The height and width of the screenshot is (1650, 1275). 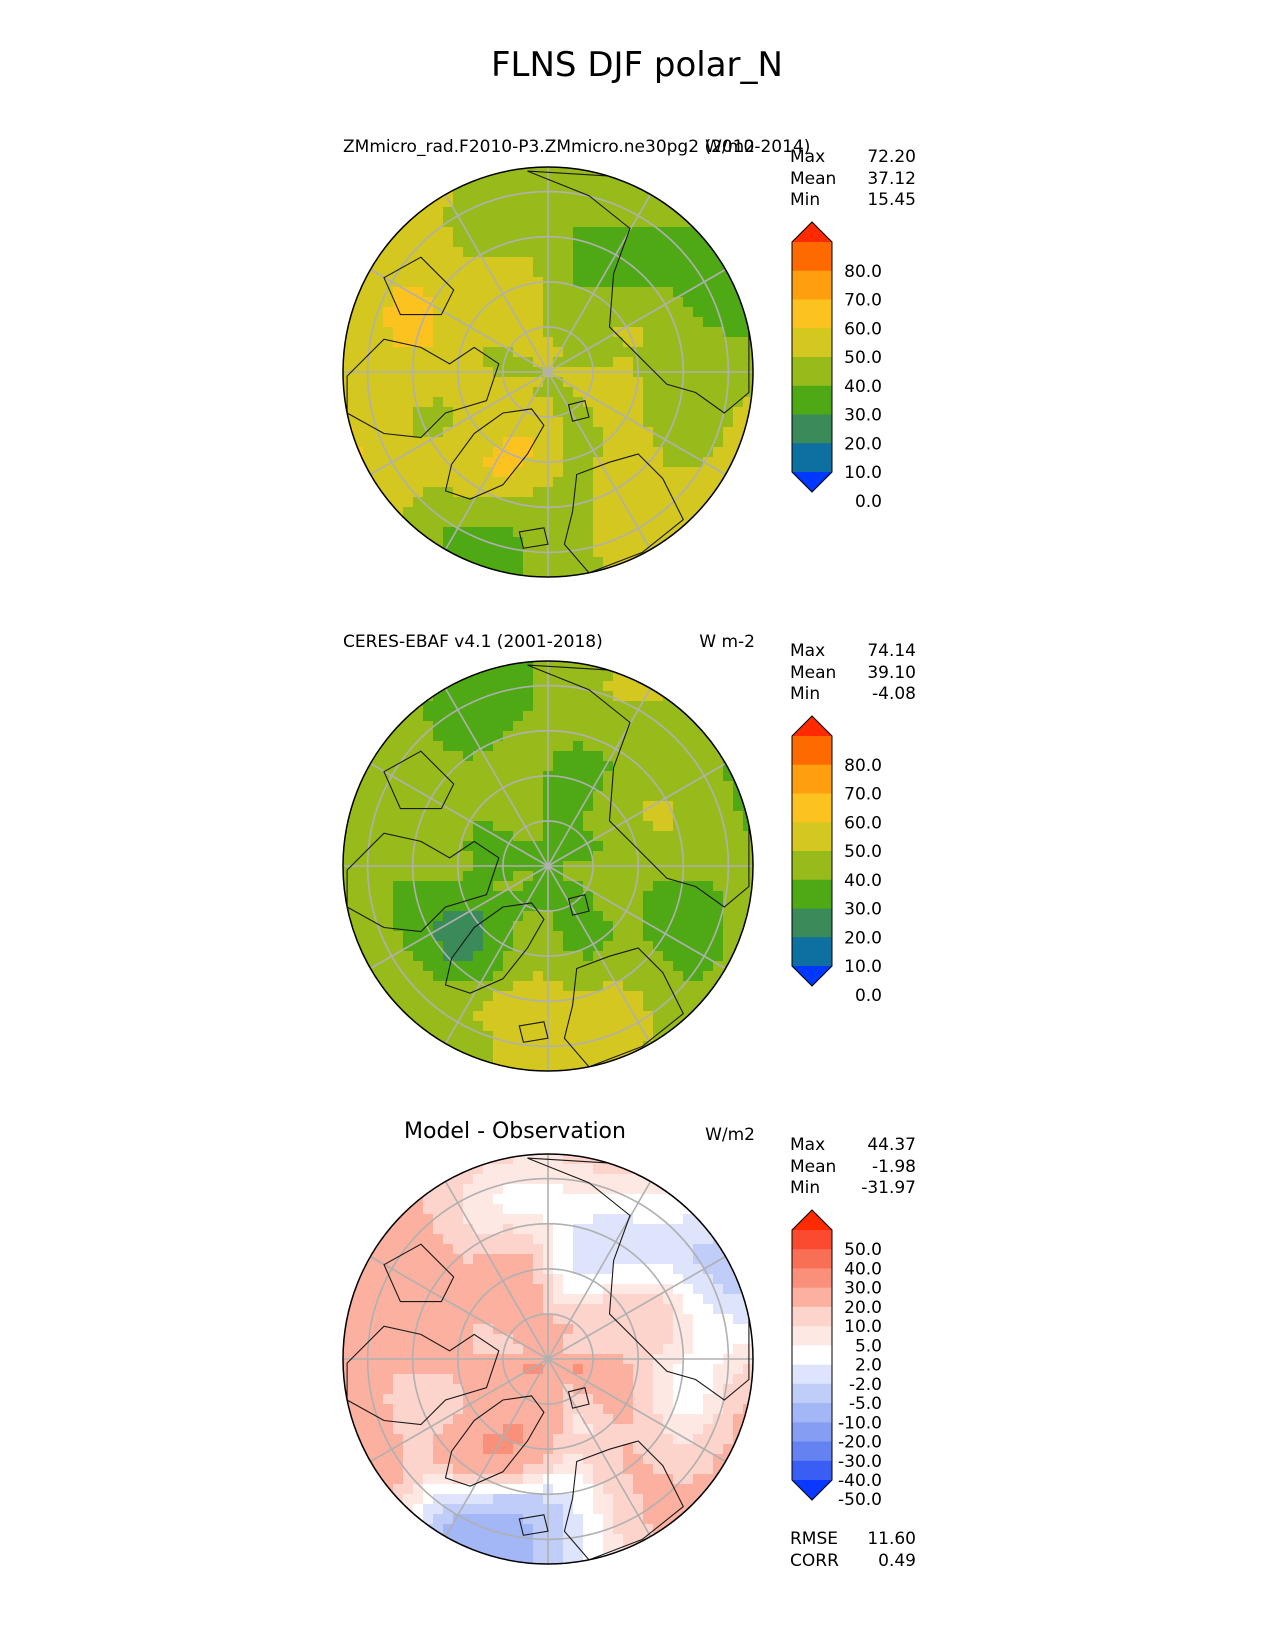 What do you see at coordinates (853, 1550) in the screenshot?
I see `metrics-block: RMSE 11.60 CORR 0.49` at bounding box center [853, 1550].